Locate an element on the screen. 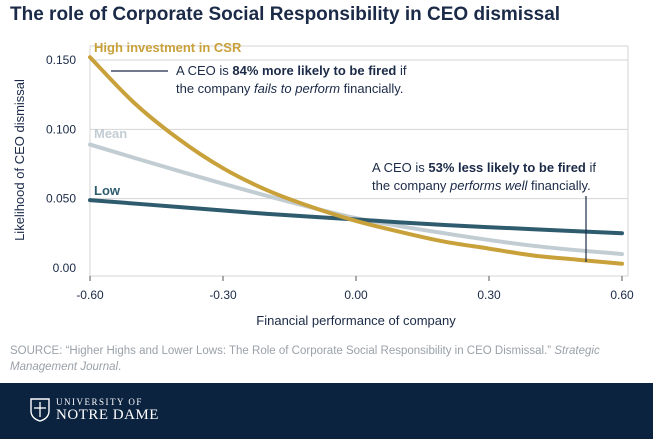 This screenshot has height=439, width=653. source-suffix: . is located at coordinates (120, 367).